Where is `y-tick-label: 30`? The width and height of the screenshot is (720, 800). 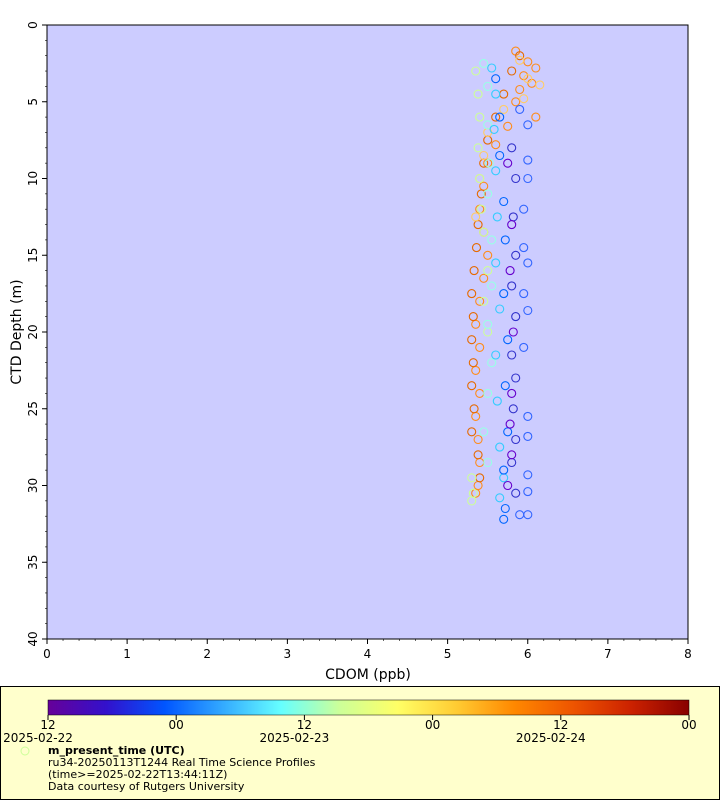
y-tick-label: 30 is located at coordinates (33, 485).